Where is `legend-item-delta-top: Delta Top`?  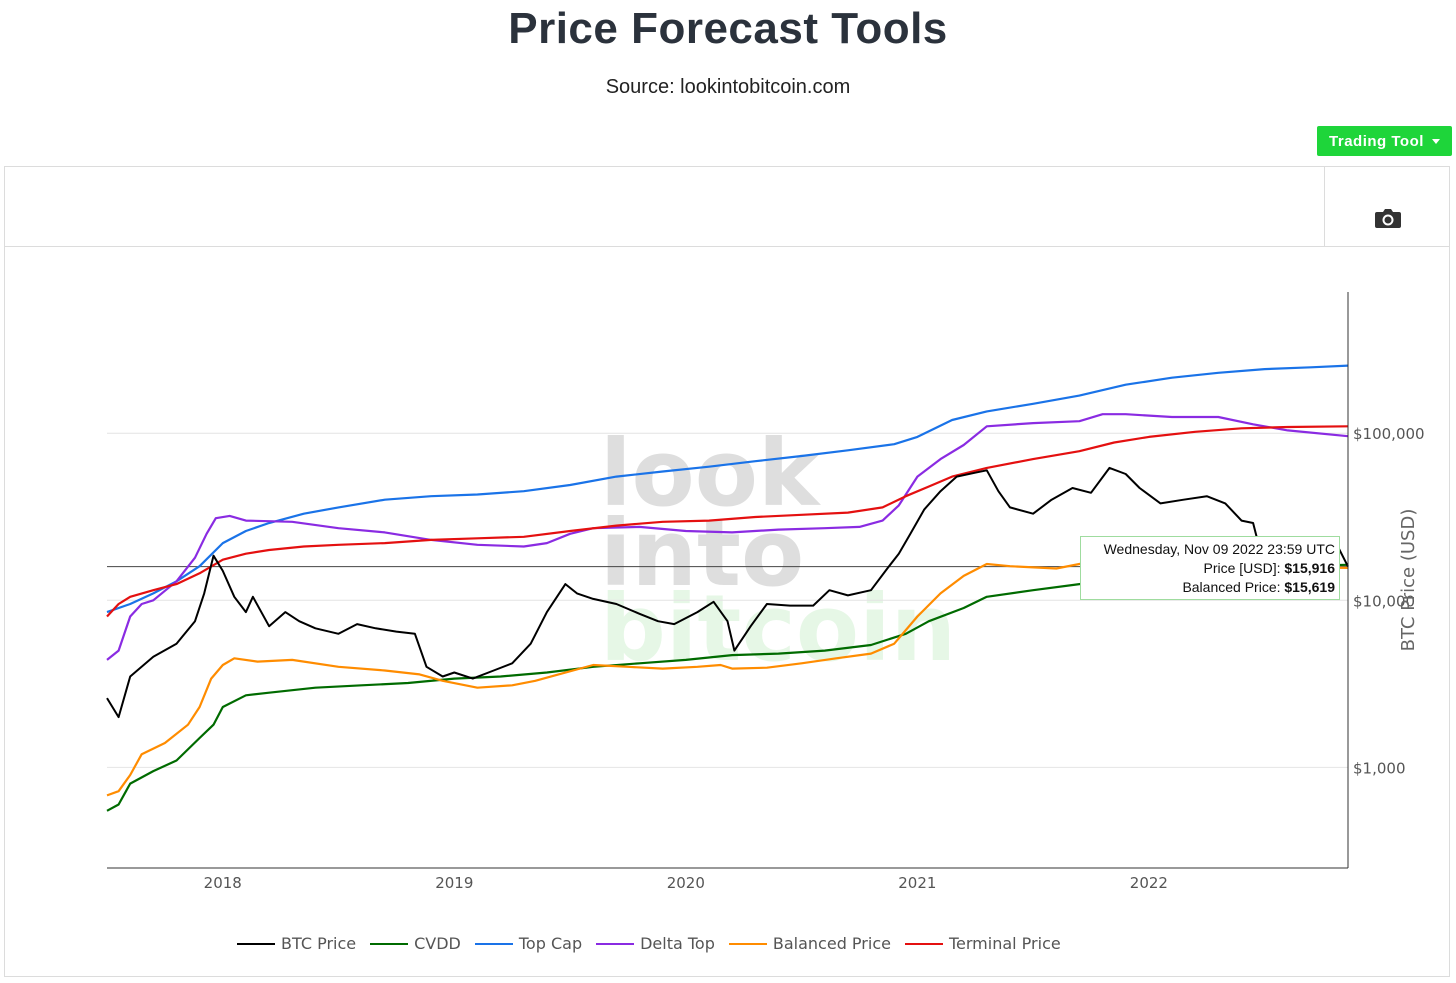
legend-item-delta-top: Delta Top is located at coordinates (655, 943).